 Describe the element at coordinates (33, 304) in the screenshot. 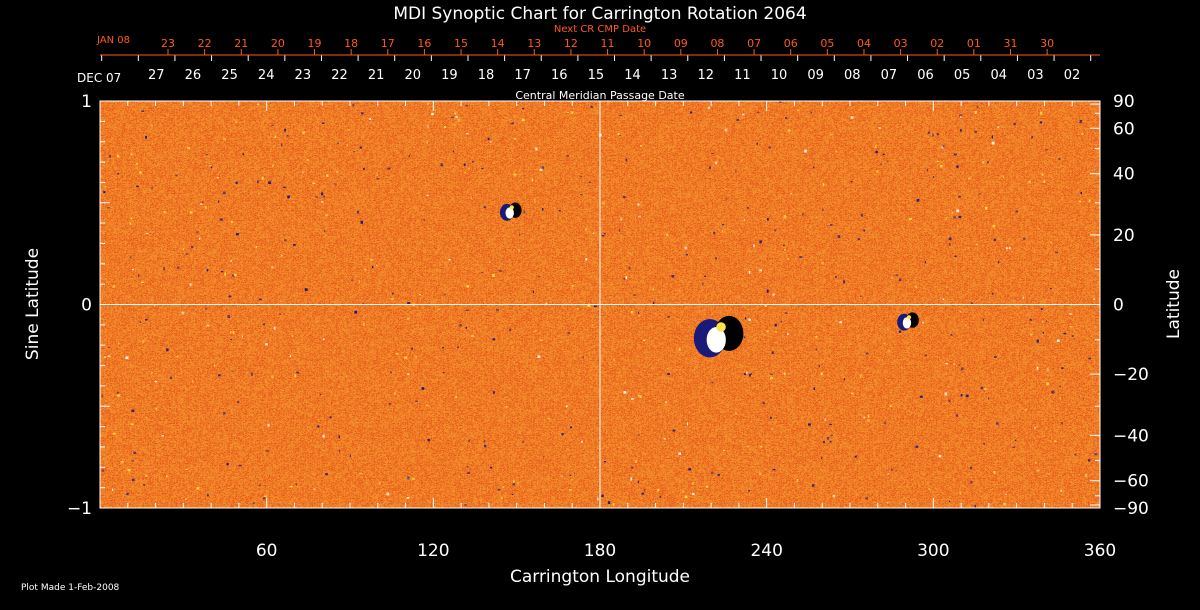

I see `y-axis-label-left: Sine Latitude` at that location.